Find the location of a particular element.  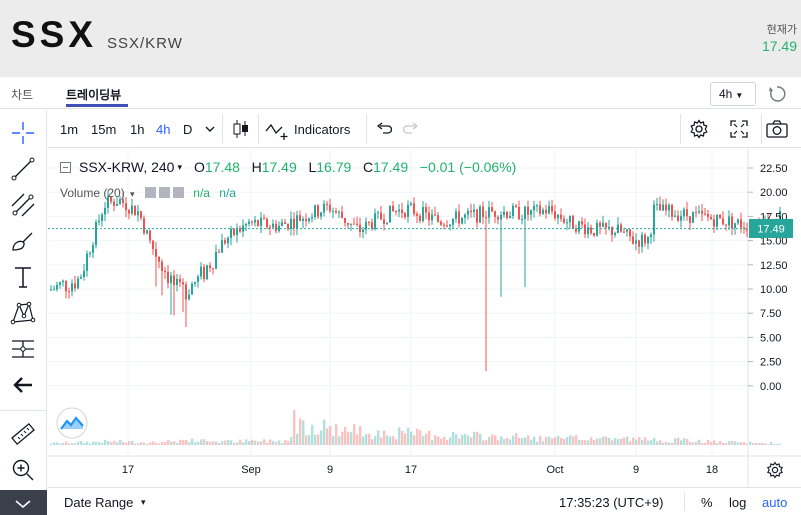

redo-icon is located at coordinates (411, 129).